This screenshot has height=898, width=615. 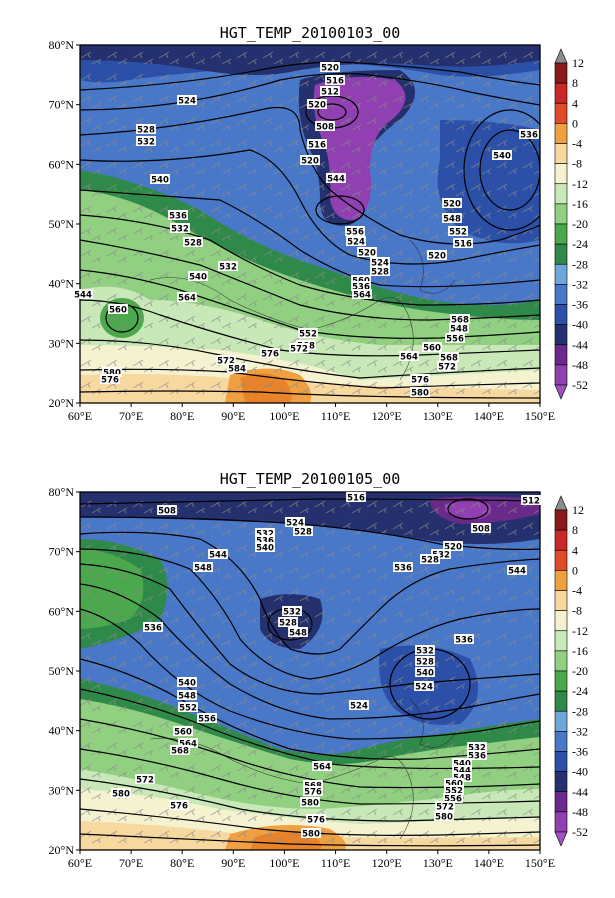 I want to click on contour-label: 536, so click(x=153, y=629).